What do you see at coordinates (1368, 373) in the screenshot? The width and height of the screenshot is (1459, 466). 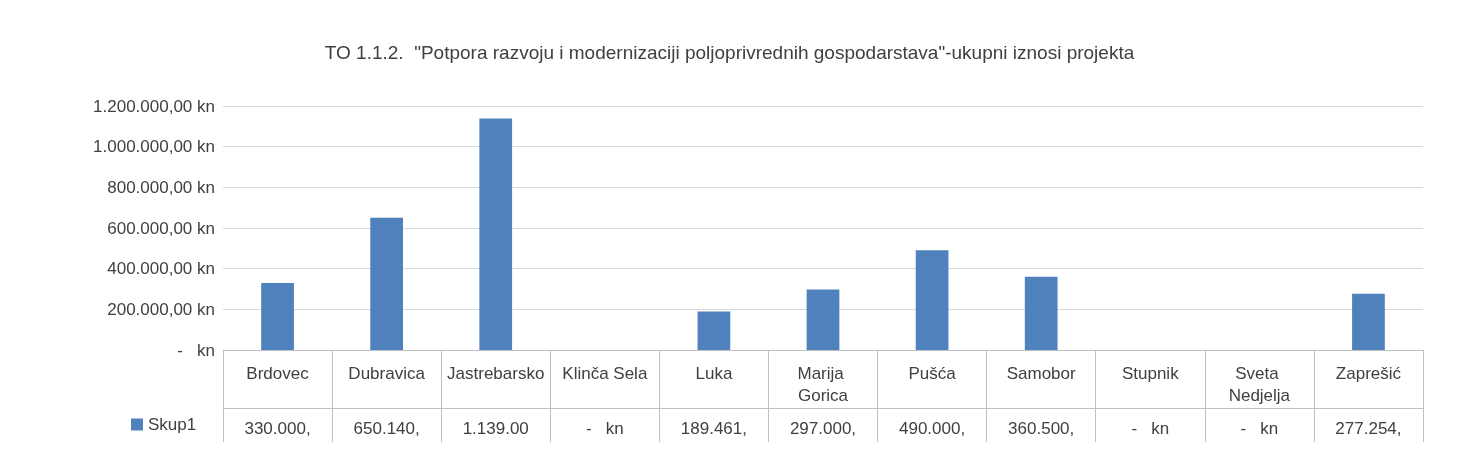 I see `x-tick-label: Zaprešić` at bounding box center [1368, 373].